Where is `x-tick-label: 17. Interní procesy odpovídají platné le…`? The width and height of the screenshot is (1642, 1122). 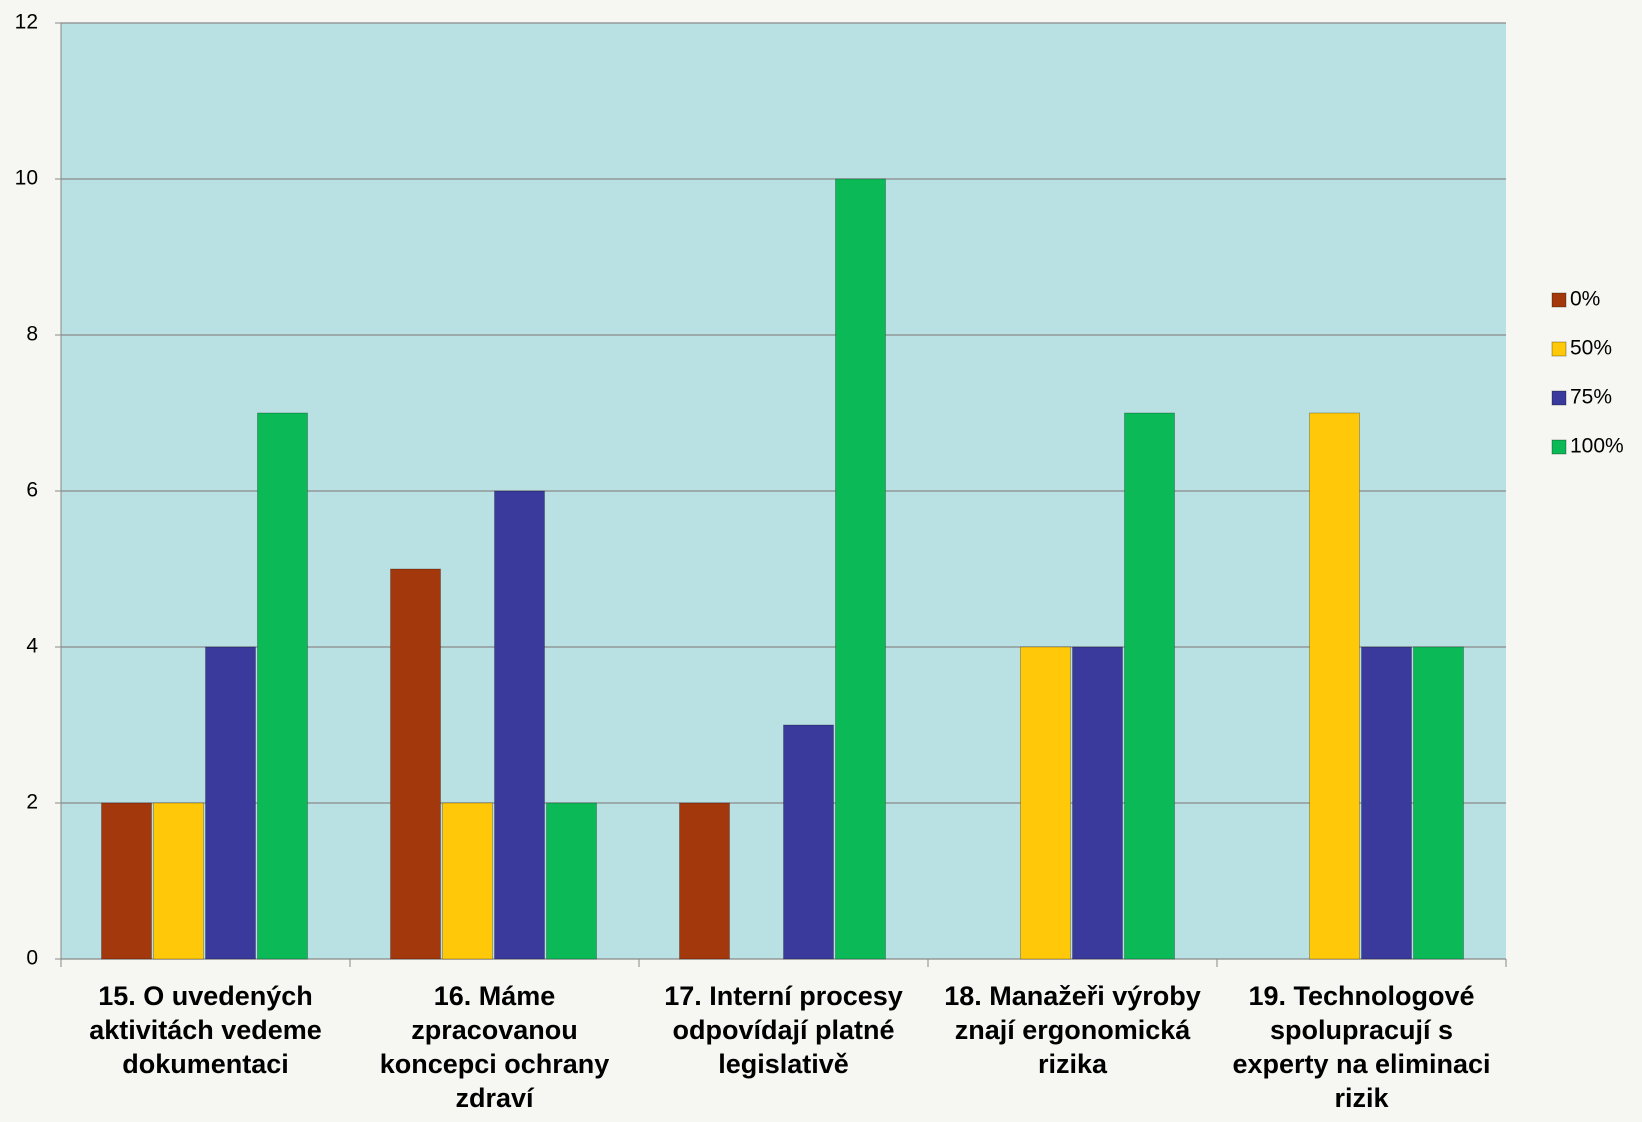 x-tick-label: 17. Interní procesy odpovídají platné le… is located at coordinates (783, 1030).